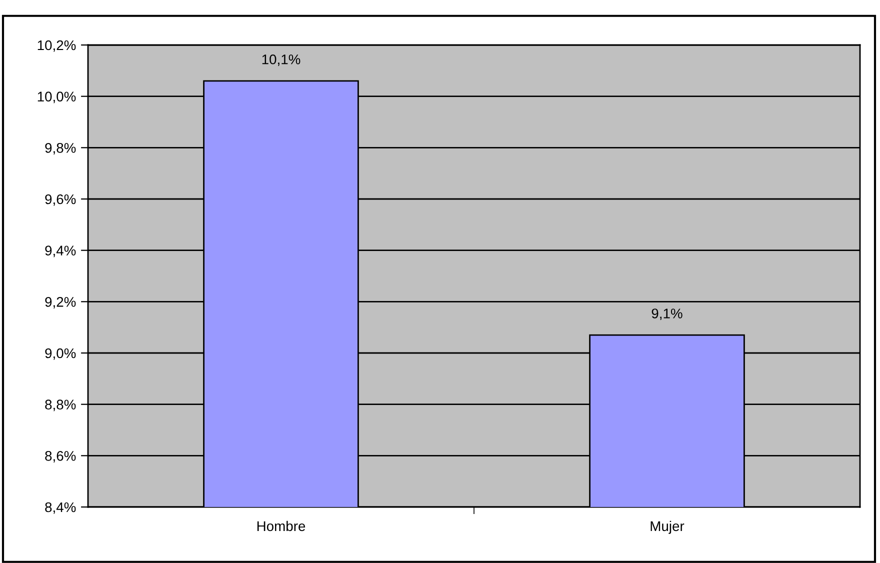  Describe the element at coordinates (60, 354) in the screenshot. I see `y-tick-label: 9,0%` at that location.